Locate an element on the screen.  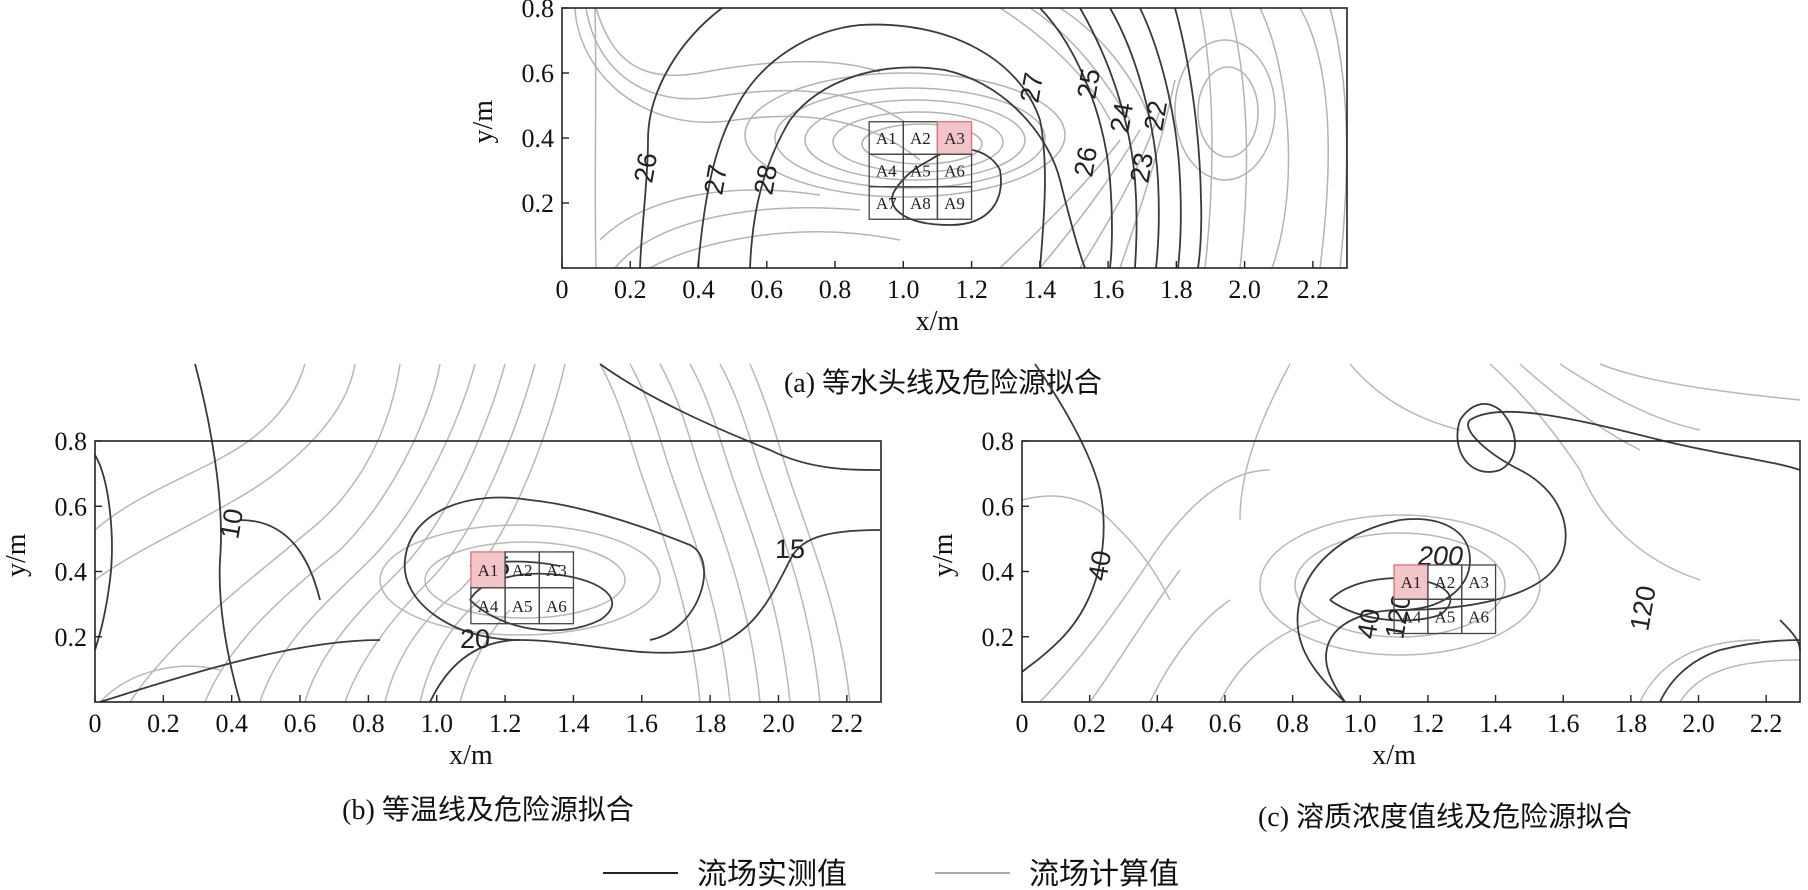
y-ticks-a: 0.2 0.4 0.6 0.8 is located at coordinates (545, 109).